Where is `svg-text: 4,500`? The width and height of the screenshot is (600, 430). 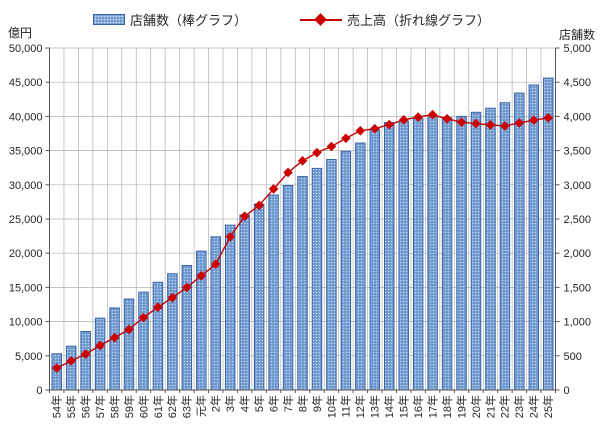 svg-text: 4,500 is located at coordinates (578, 83).